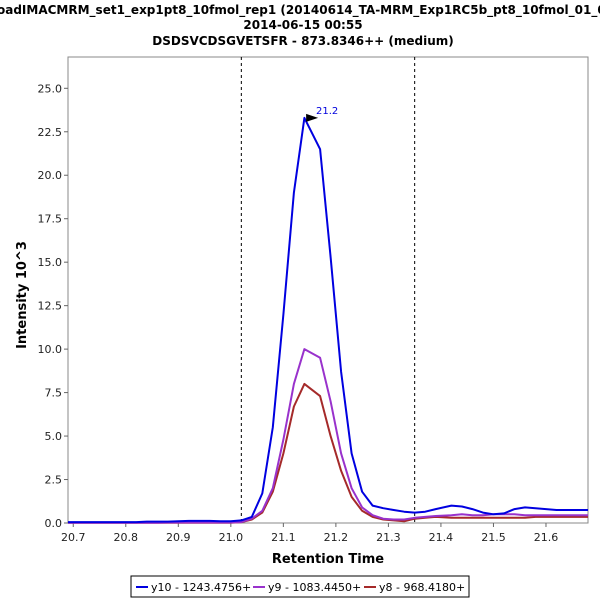 Image resolution: width=600 pixels, height=600 pixels. Describe the element at coordinates (441, 537) in the screenshot. I see `x-tick-label: 21.4` at that location.